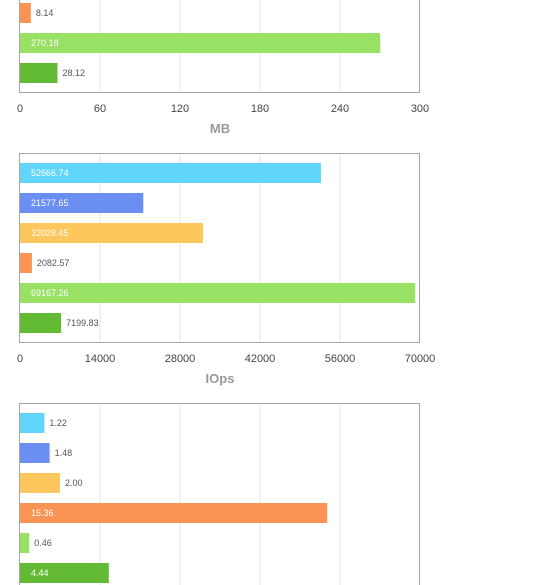 This screenshot has width=560, height=585. Describe the element at coordinates (50, 233) in the screenshot. I see `bar-value-label: 32028.45` at that location.